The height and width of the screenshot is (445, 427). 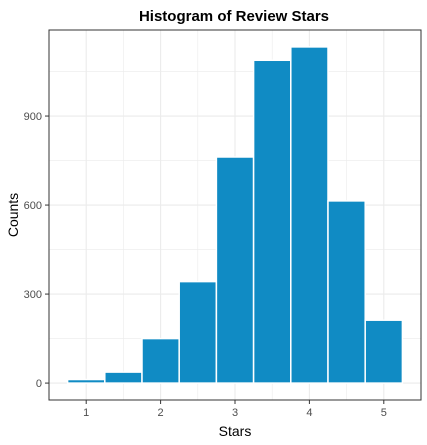 What do you see at coordinates (234, 16) in the screenshot?
I see `chart-title: Histogram of Review Stars` at bounding box center [234, 16].